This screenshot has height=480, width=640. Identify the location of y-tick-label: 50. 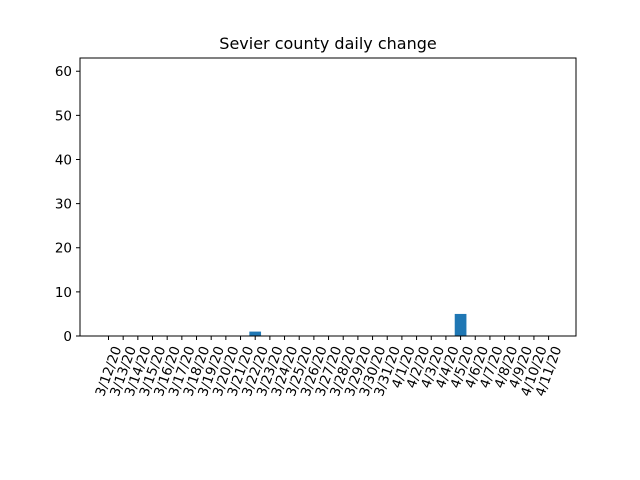
(63, 116).